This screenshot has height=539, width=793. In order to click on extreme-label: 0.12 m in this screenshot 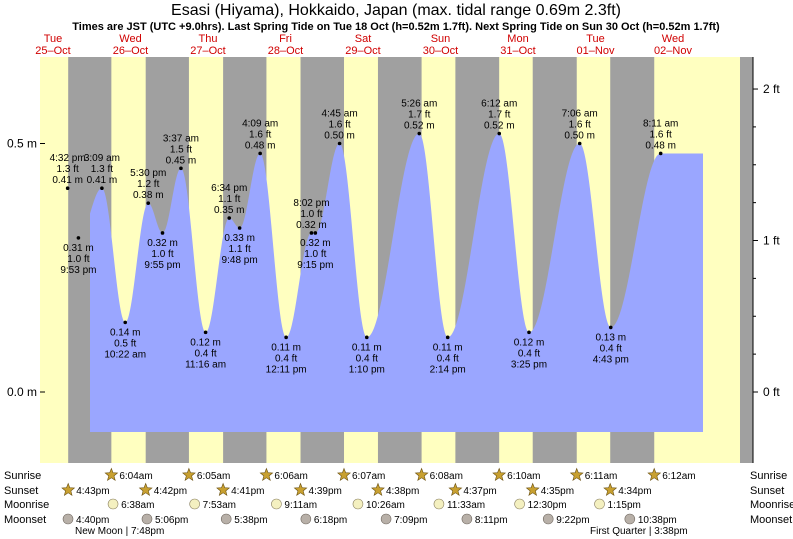, I will do `click(529, 342)`.